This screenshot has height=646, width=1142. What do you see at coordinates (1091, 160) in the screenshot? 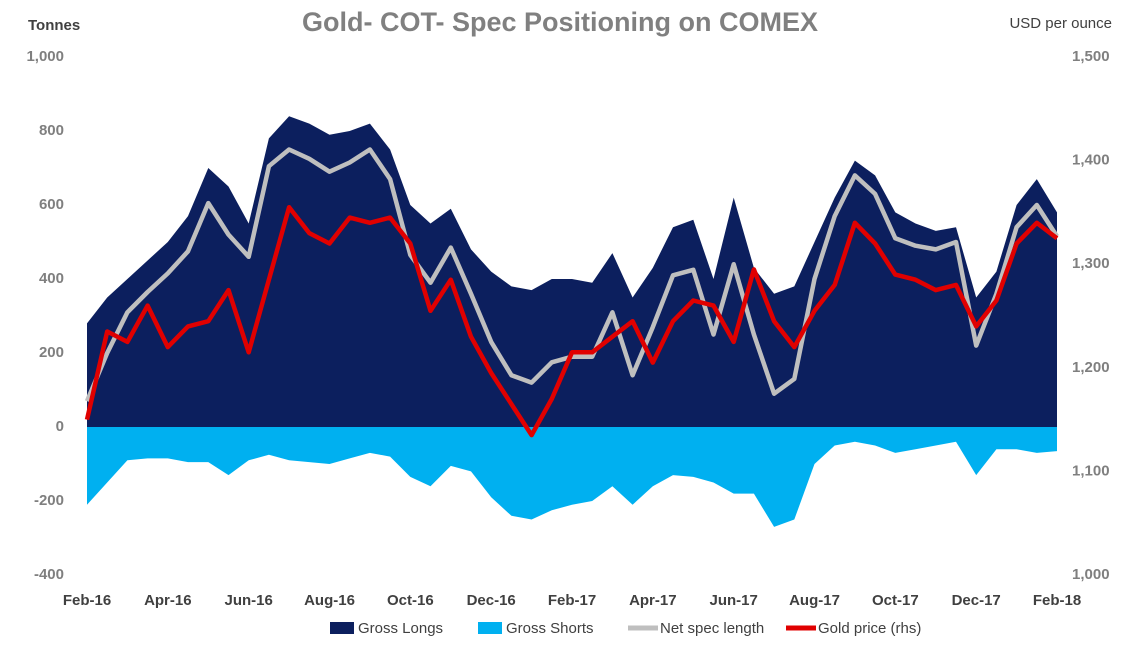
I see `y2-tick-label: 1,400` at bounding box center [1091, 160].